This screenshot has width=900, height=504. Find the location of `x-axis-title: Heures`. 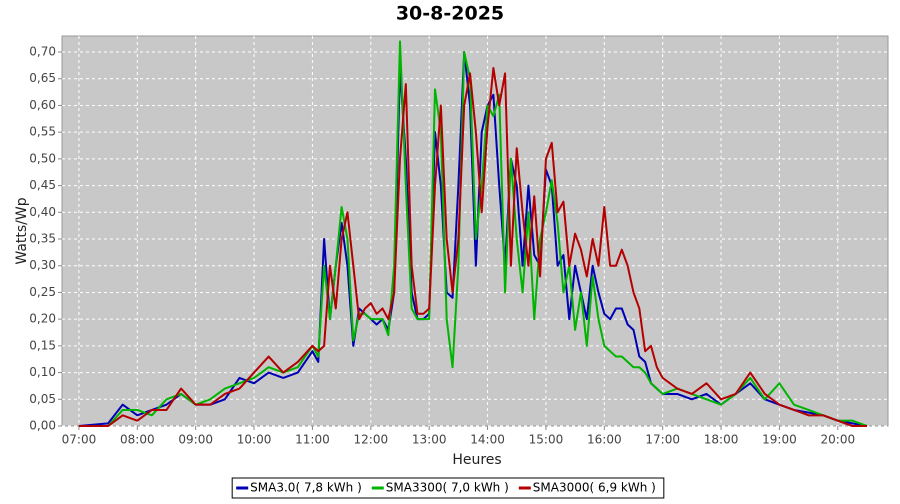

x-axis-title: Heures is located at coordinates (476, 460).